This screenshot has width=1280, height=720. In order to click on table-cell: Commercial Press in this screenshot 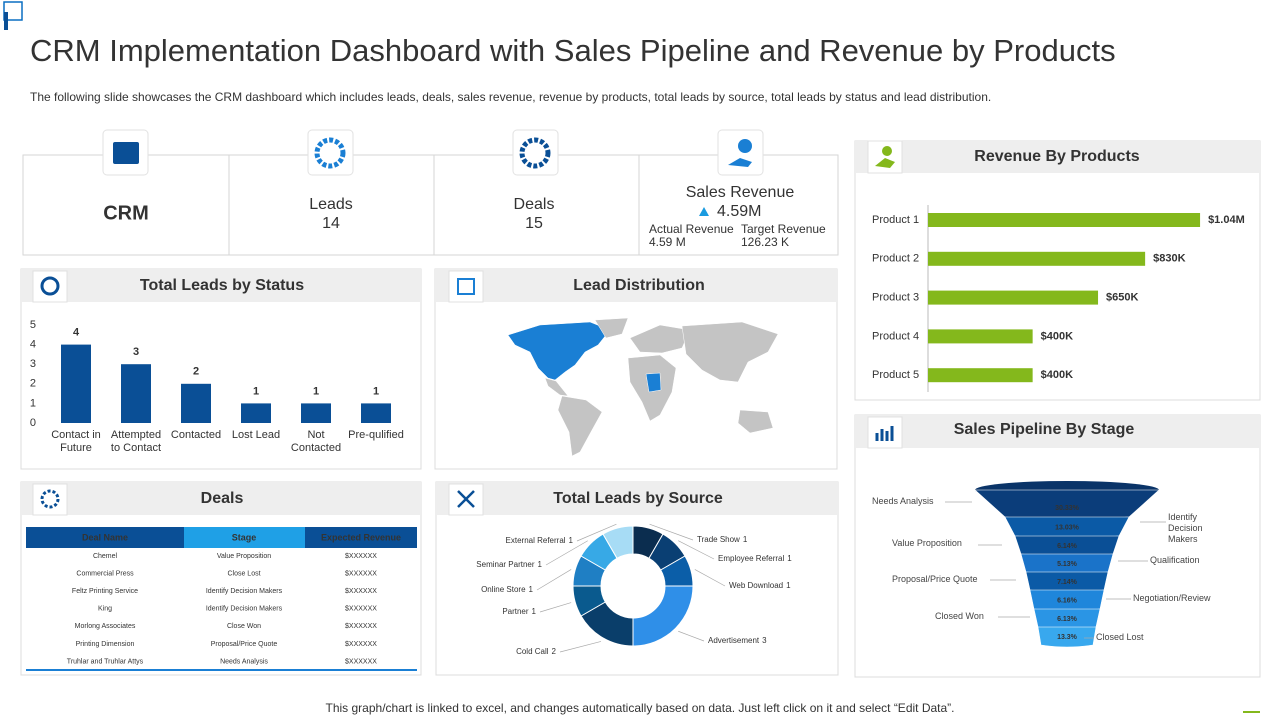, I will do `click(105, 573)`.